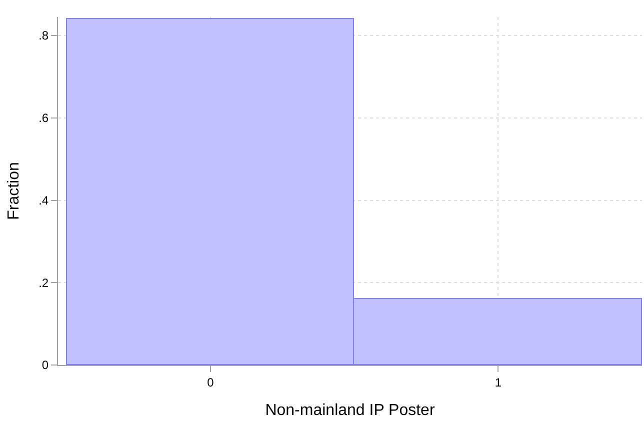 Image resolution: width=644 pixels, height=425 pixels. What do you see at coordinates (43, 283) in the screenshot?
I see `y-tick-label: .2` at bounding box center [43, 283].